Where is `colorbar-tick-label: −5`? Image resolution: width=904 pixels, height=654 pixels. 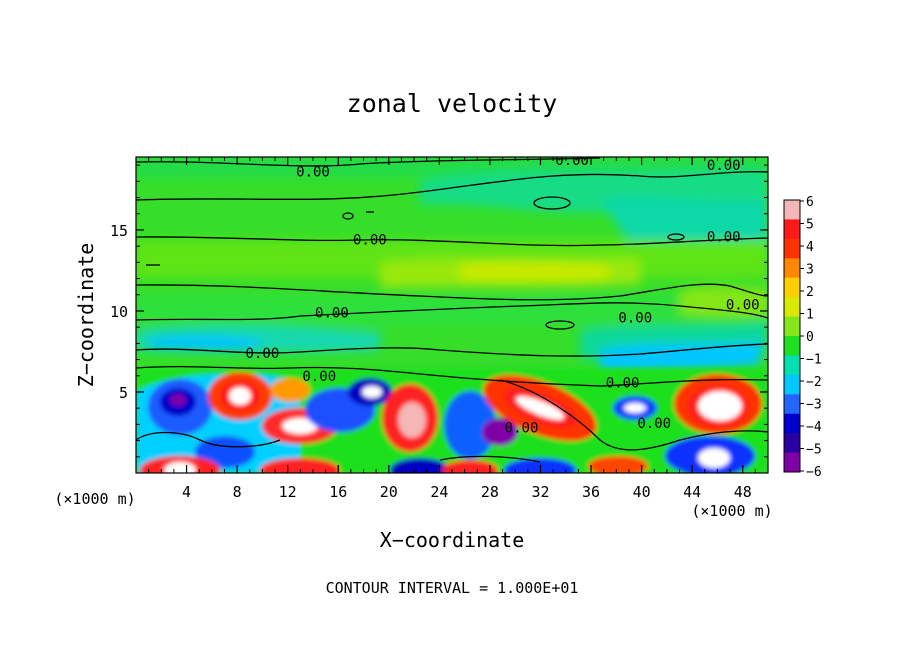 colorbar-tick-label: −5 is located at coordinates (814, 450).